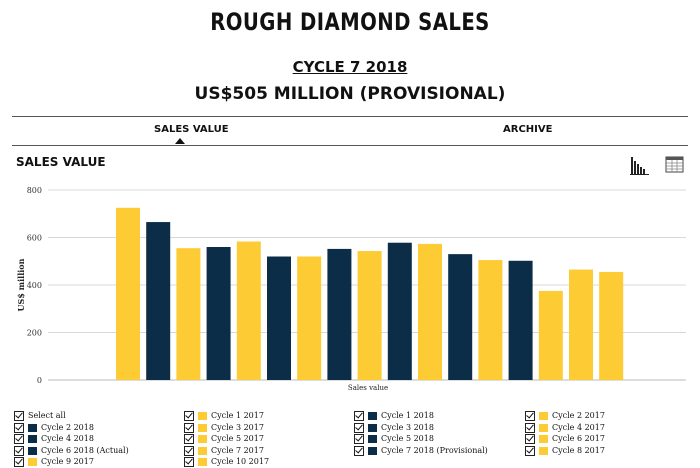 The width and height of the screenshot is (700, 468). I want to click on y-tick-label: 600, so click(34, 238).